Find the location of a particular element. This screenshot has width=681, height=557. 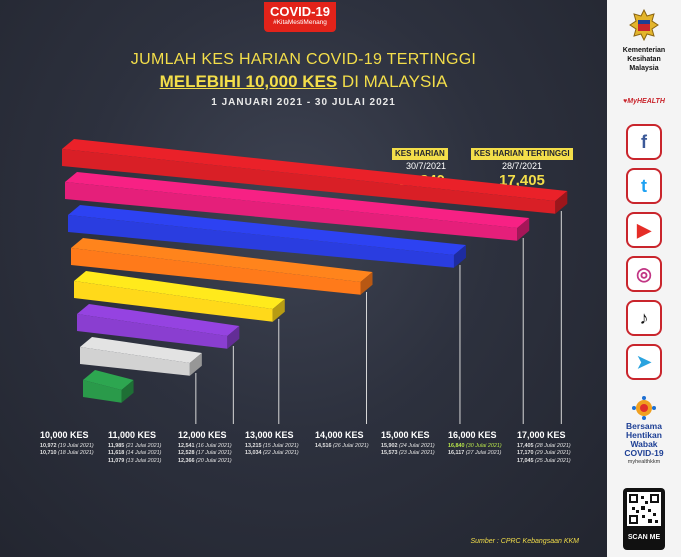

record-value: 12,528 is located at coordinates (186, 453).